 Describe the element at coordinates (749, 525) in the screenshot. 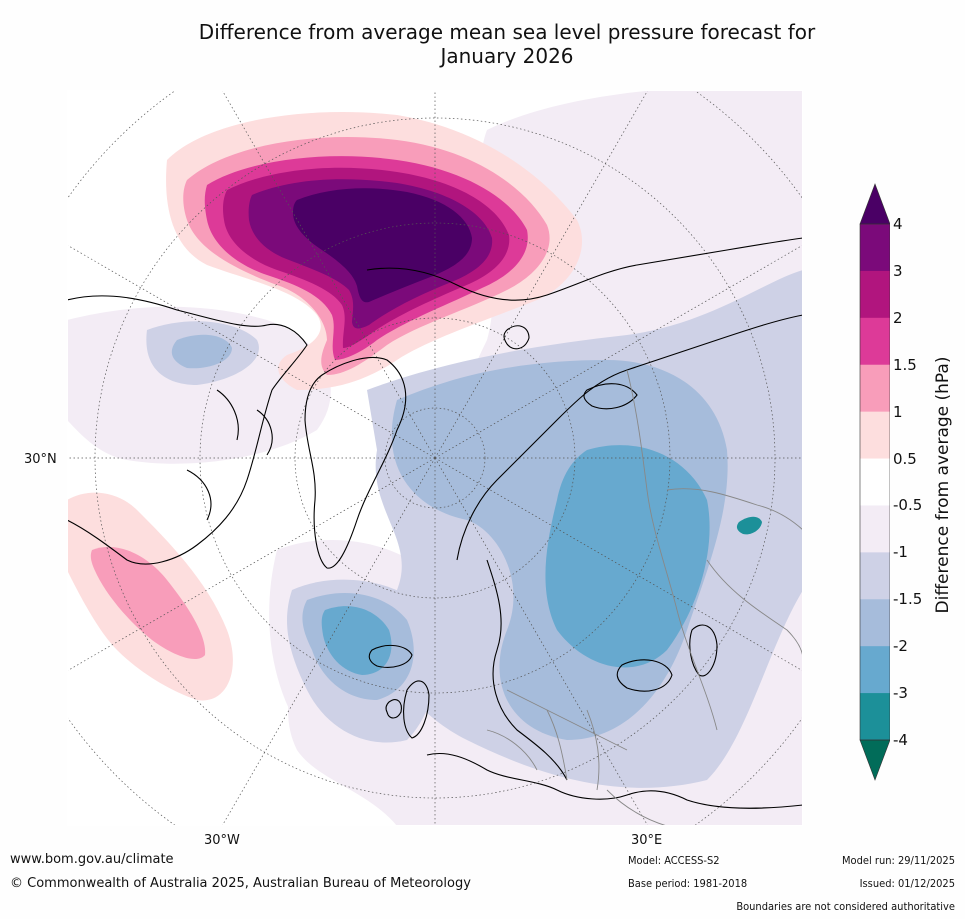

I see `anomaly-region-neg3` at that location.